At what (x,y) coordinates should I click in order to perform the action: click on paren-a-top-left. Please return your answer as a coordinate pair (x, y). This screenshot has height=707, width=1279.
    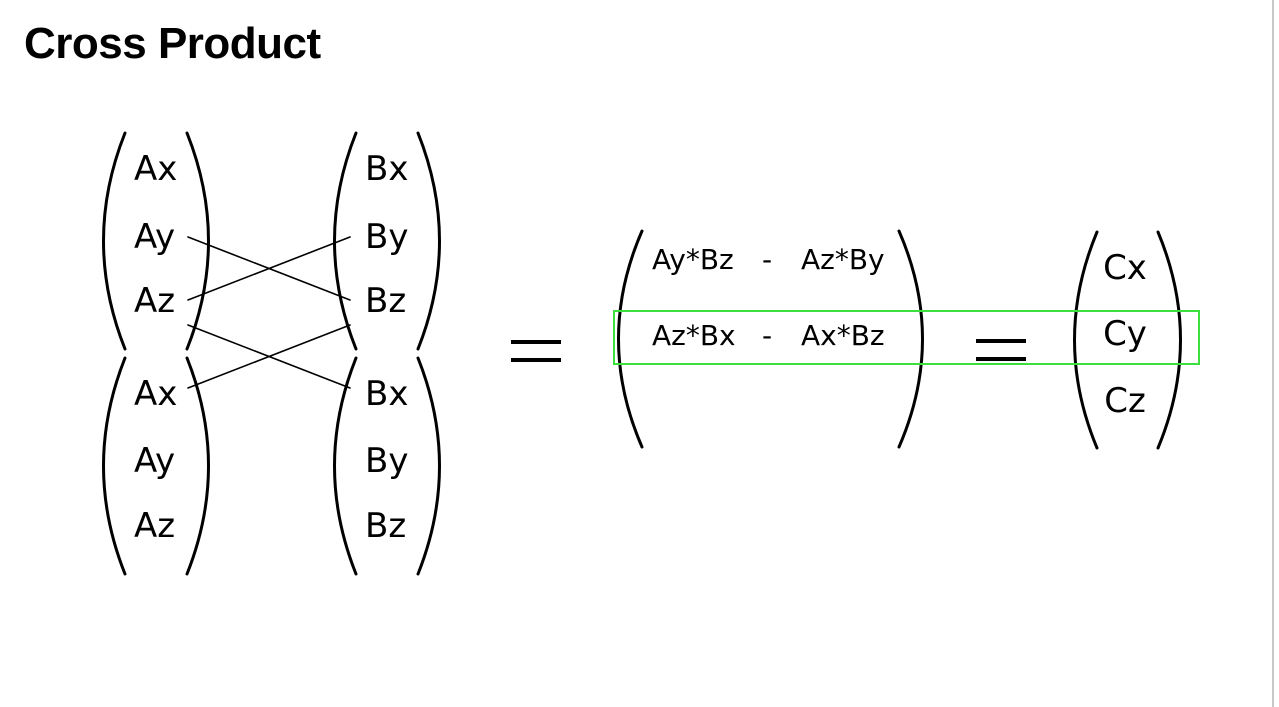
    Looking at the image, I should click on (114, 241).